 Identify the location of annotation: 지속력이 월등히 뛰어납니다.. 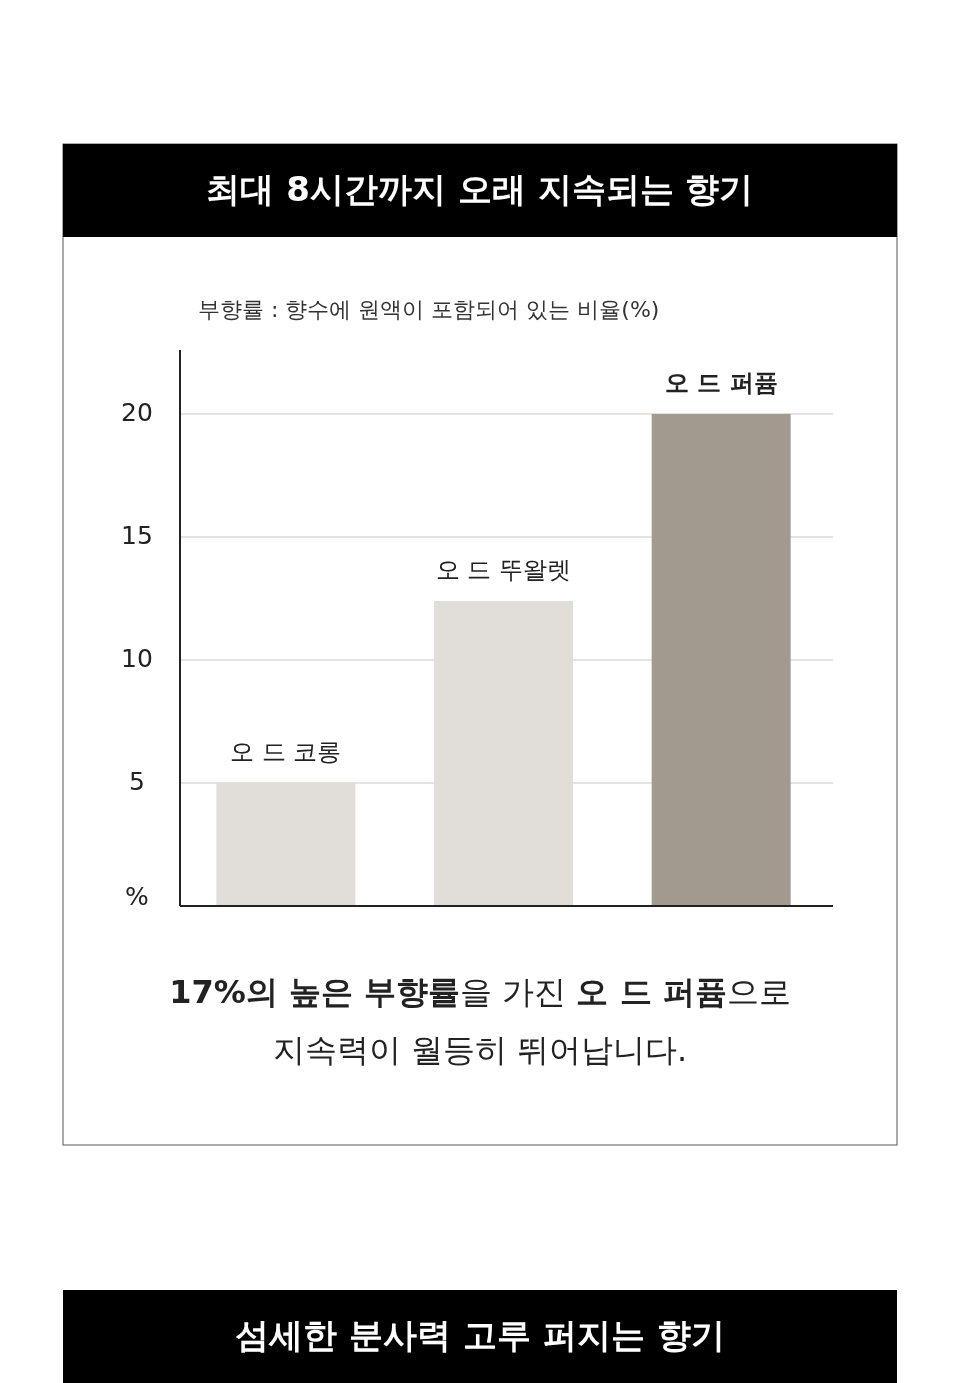
(480, 1050).